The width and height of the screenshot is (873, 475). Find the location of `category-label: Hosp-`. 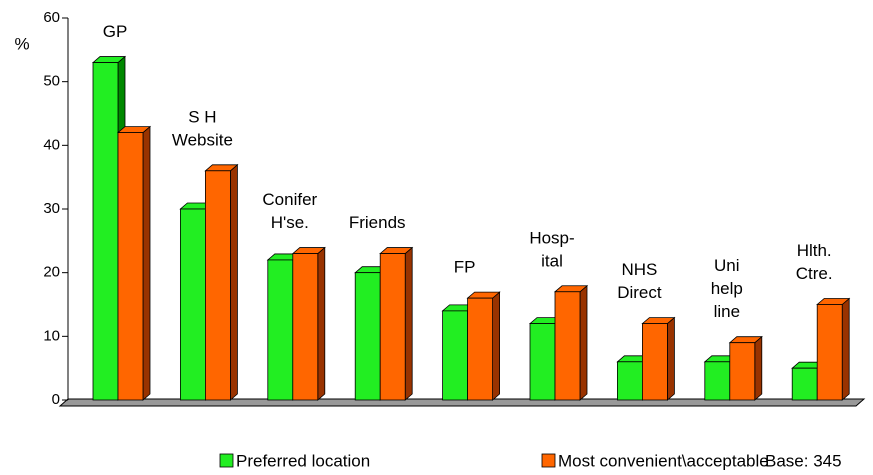

category-label: Hosp- is located at coordinates (551, 237).